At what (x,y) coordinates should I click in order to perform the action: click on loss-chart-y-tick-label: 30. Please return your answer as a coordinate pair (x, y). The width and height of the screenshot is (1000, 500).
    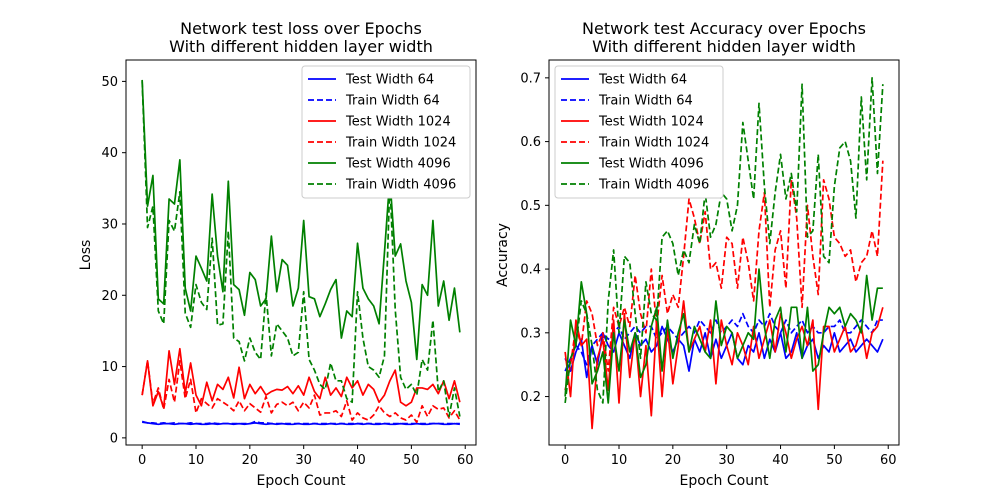
    Looking at the image, I should click on (109, 224).